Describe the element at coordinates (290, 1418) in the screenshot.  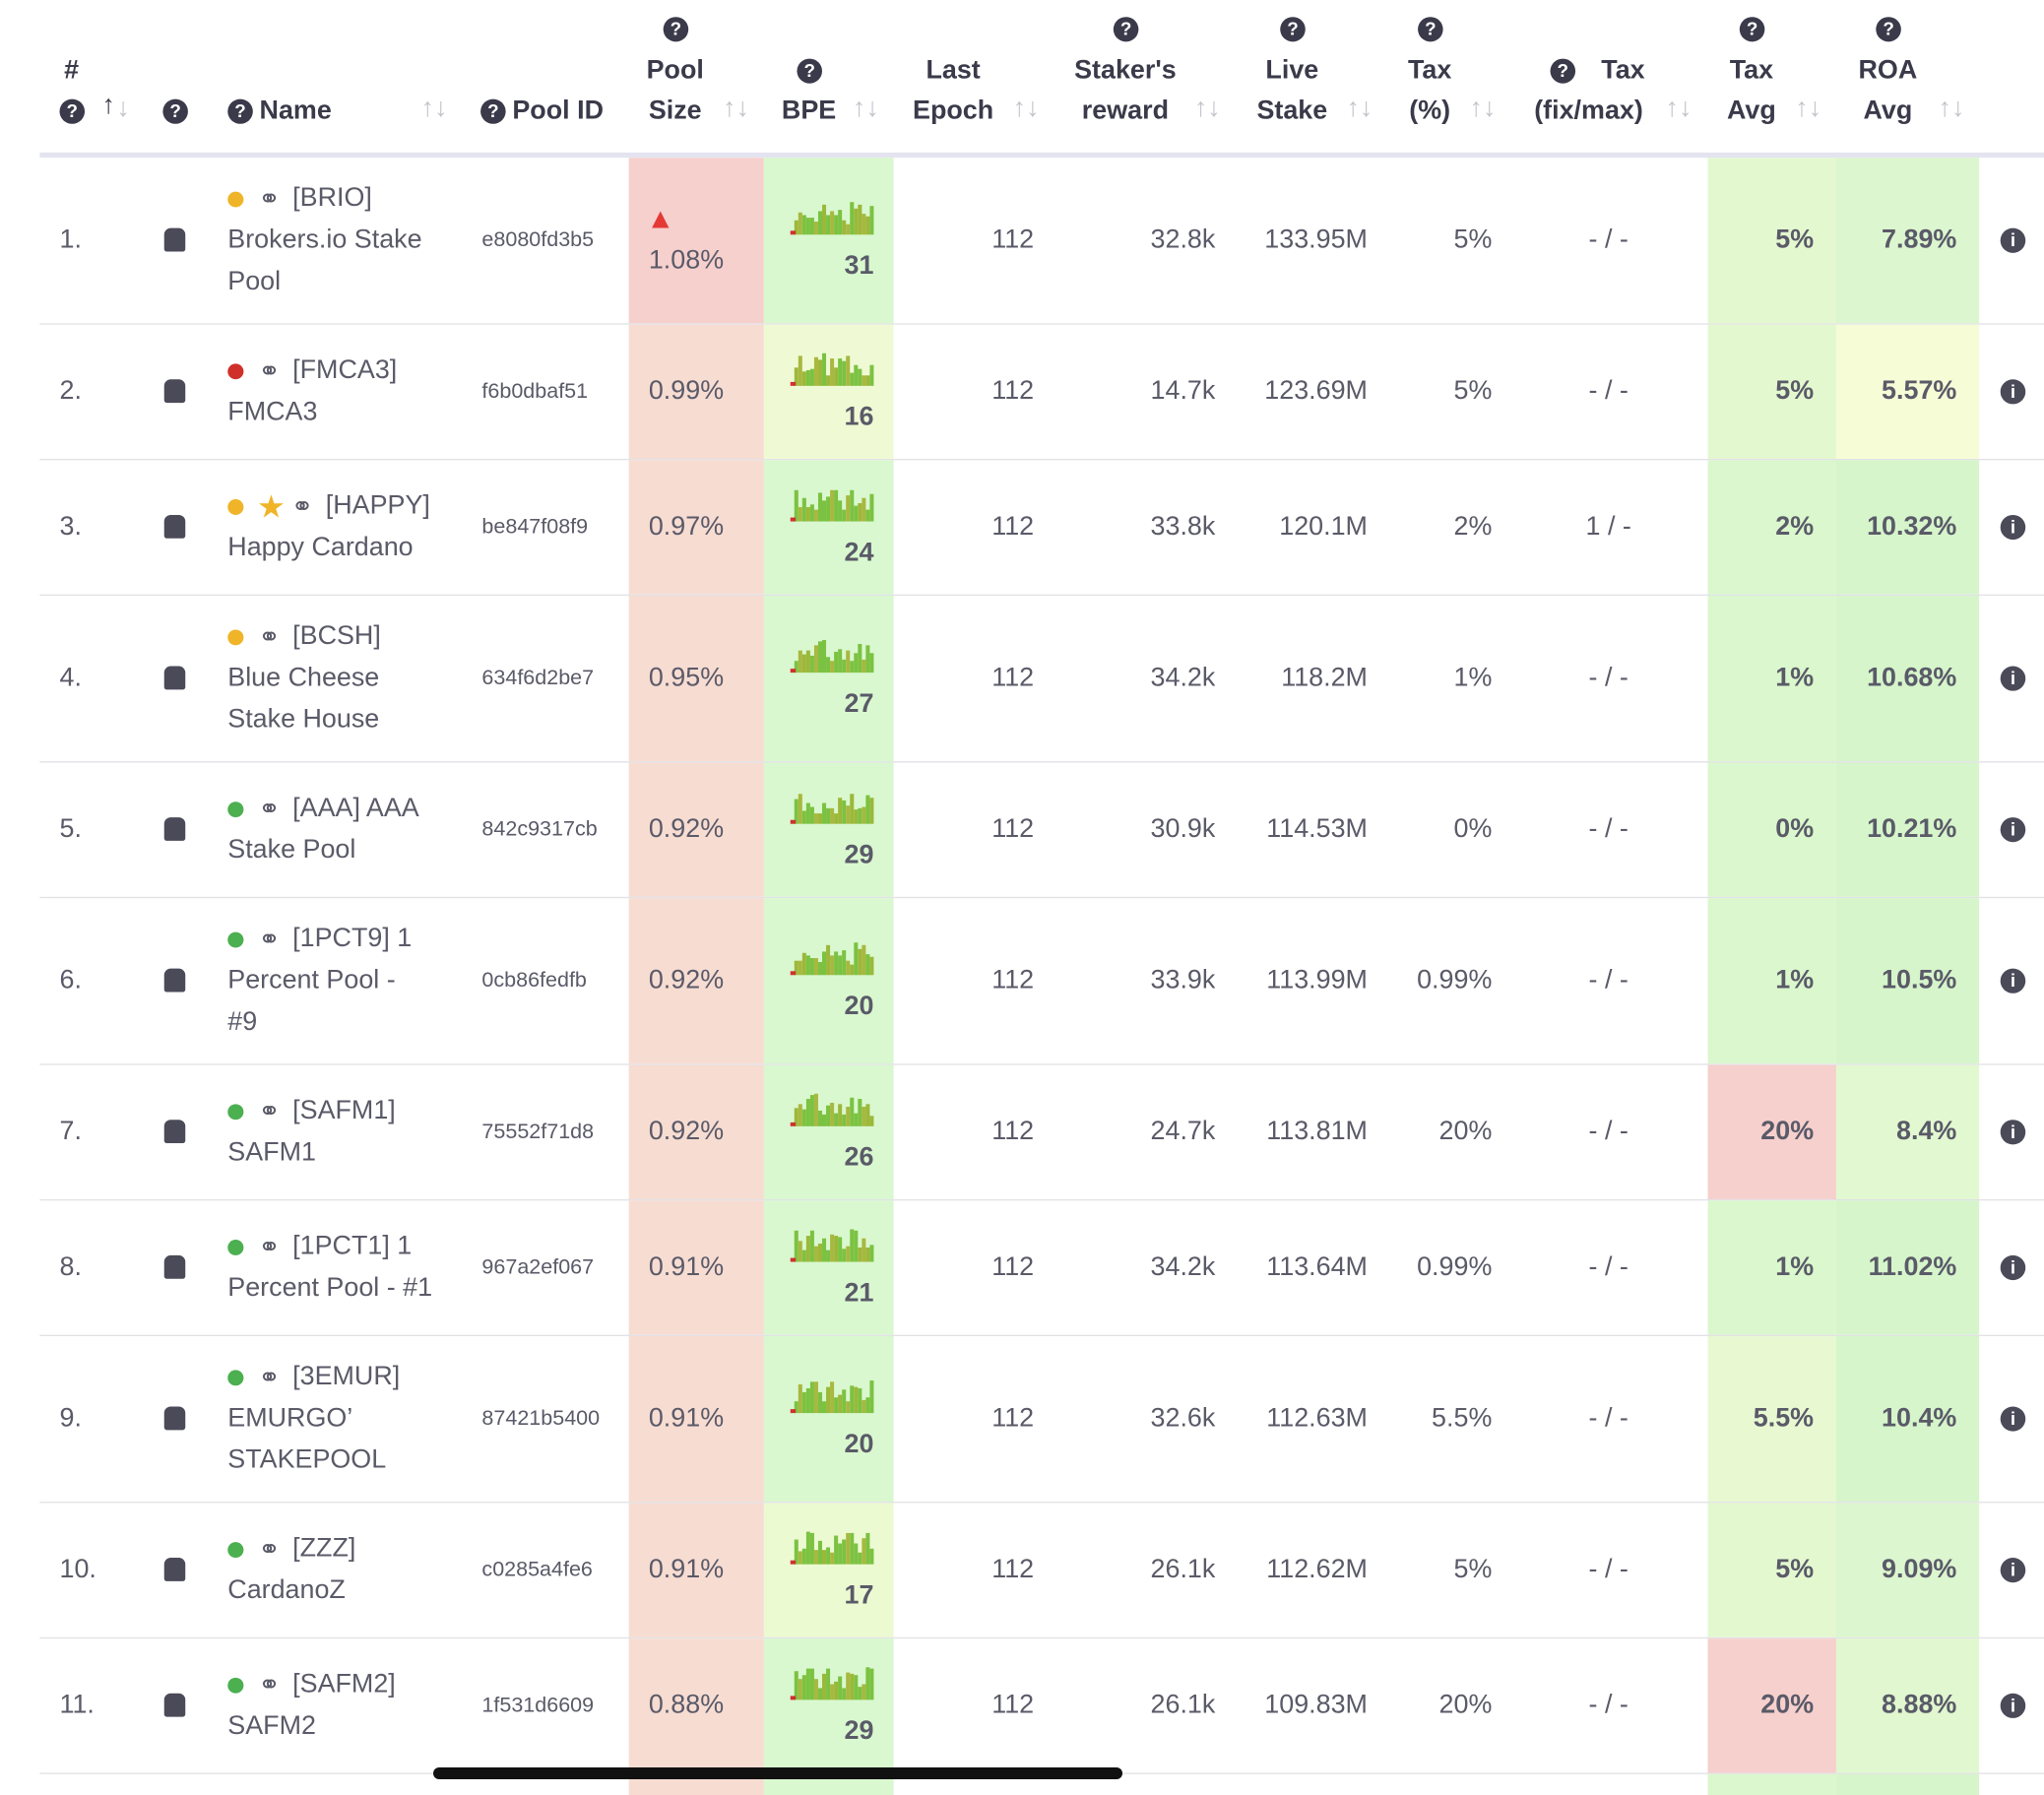
I see `pool-name: EMURGO’` at that location.